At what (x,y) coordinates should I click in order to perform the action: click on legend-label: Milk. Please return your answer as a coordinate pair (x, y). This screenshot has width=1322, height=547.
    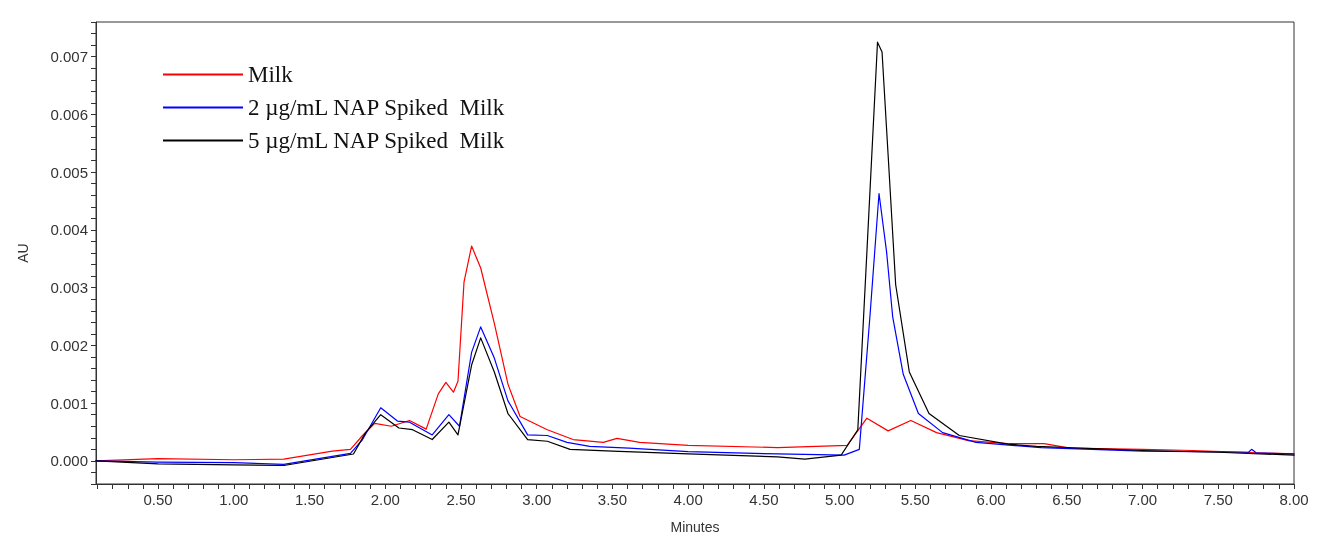
    Looking at the image, I should click on (271, 74).